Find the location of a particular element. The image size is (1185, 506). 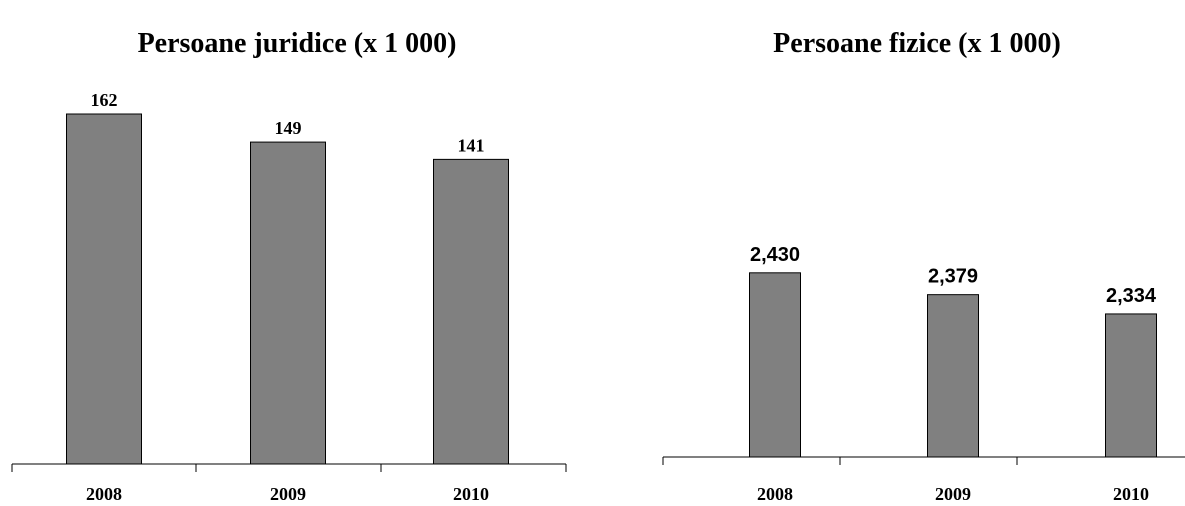

data-label: 2,430 is located at coordinates (775, 255).